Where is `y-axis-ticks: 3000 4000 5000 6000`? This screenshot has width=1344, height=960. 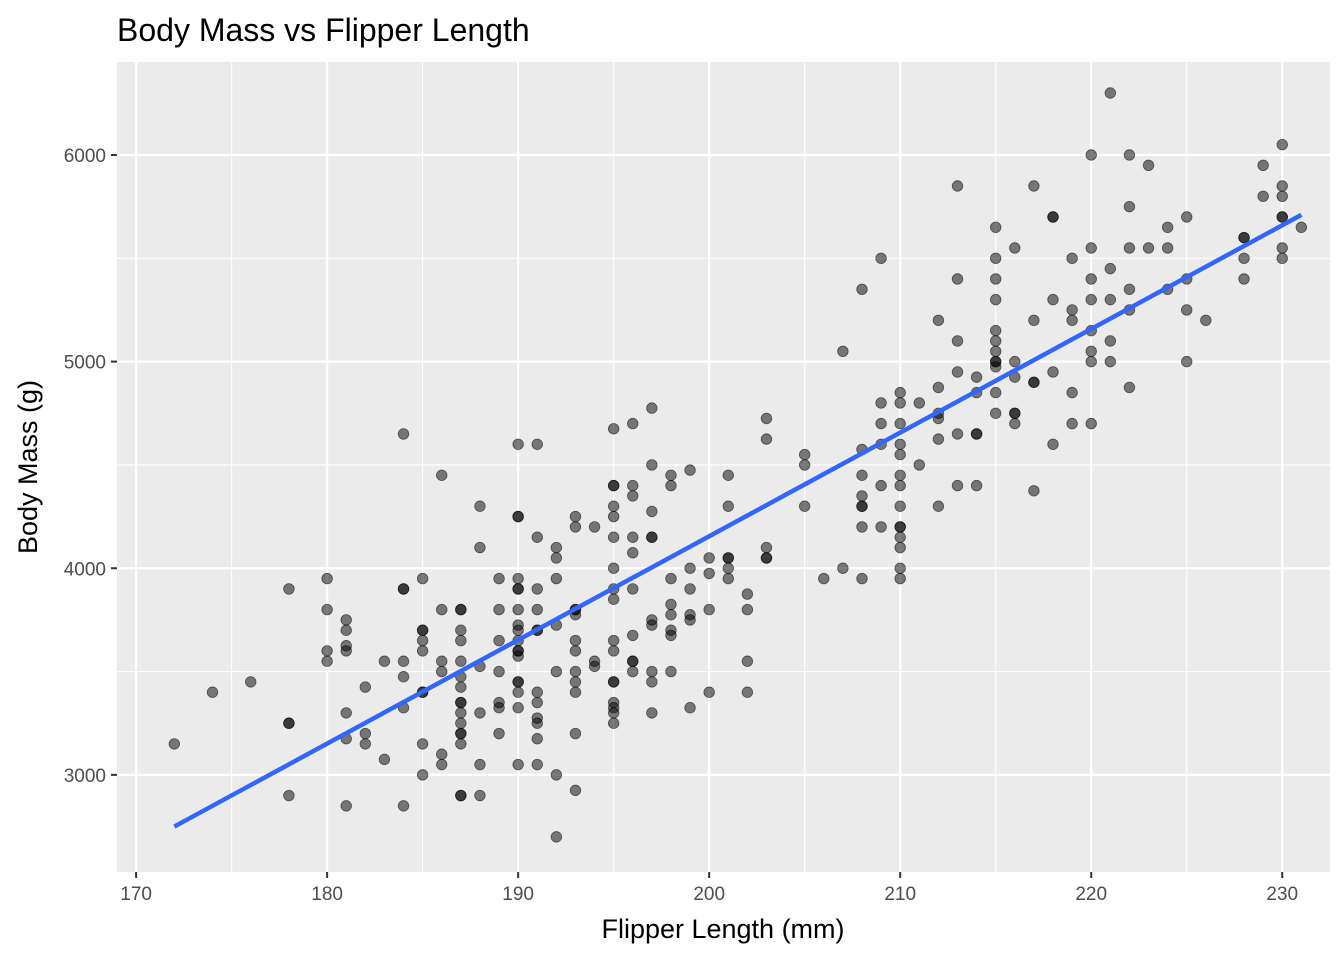
y-axis-ticks: 3000 4000 5000 6000 is located at coordinates (90, 466).